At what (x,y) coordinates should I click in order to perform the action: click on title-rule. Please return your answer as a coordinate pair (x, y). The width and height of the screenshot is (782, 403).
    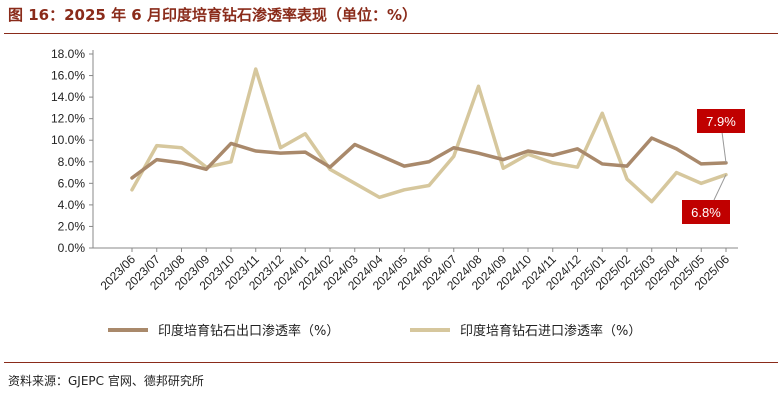
    Looking at the image, I should click on (391, 33).